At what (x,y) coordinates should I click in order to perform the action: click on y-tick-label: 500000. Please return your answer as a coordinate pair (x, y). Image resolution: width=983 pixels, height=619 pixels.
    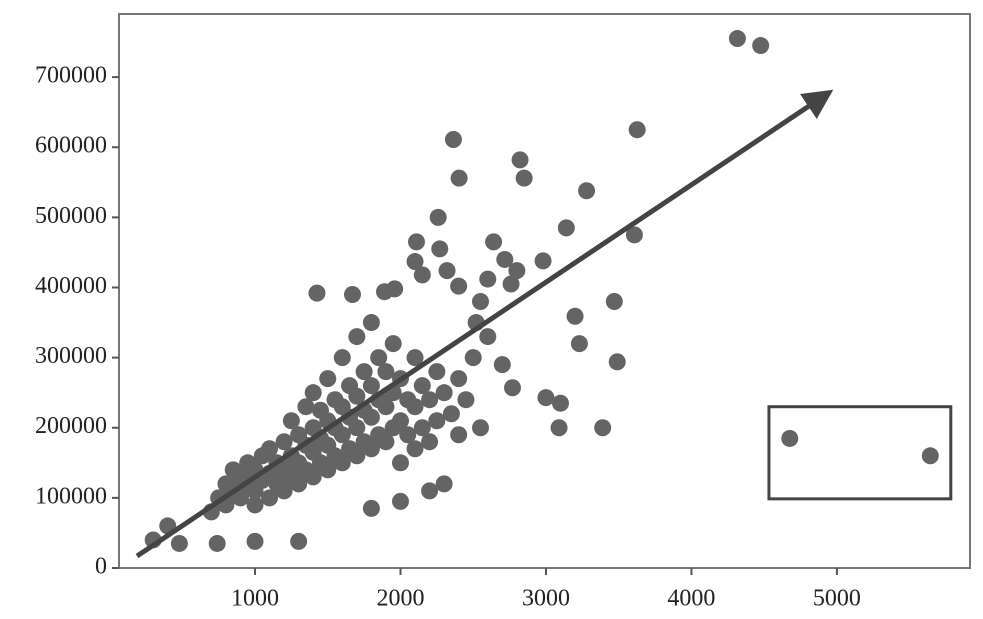
    Looking at the image, I should click on (71, 216).